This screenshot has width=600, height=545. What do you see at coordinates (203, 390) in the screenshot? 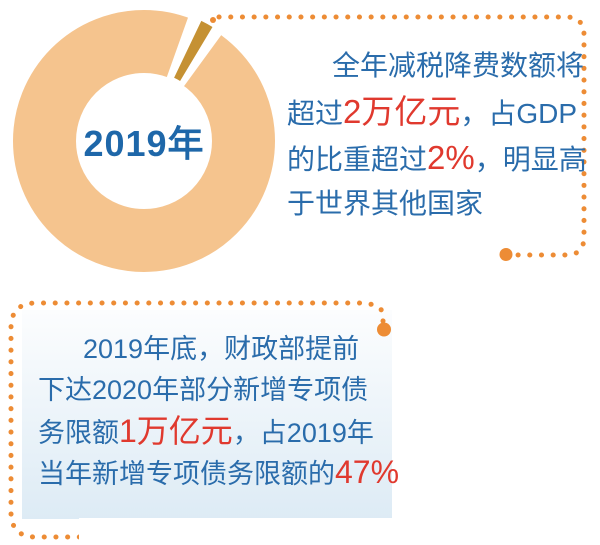
I see `callout2-line2: 下达2020年部分新增专项债` at bounding box center [203, 390].